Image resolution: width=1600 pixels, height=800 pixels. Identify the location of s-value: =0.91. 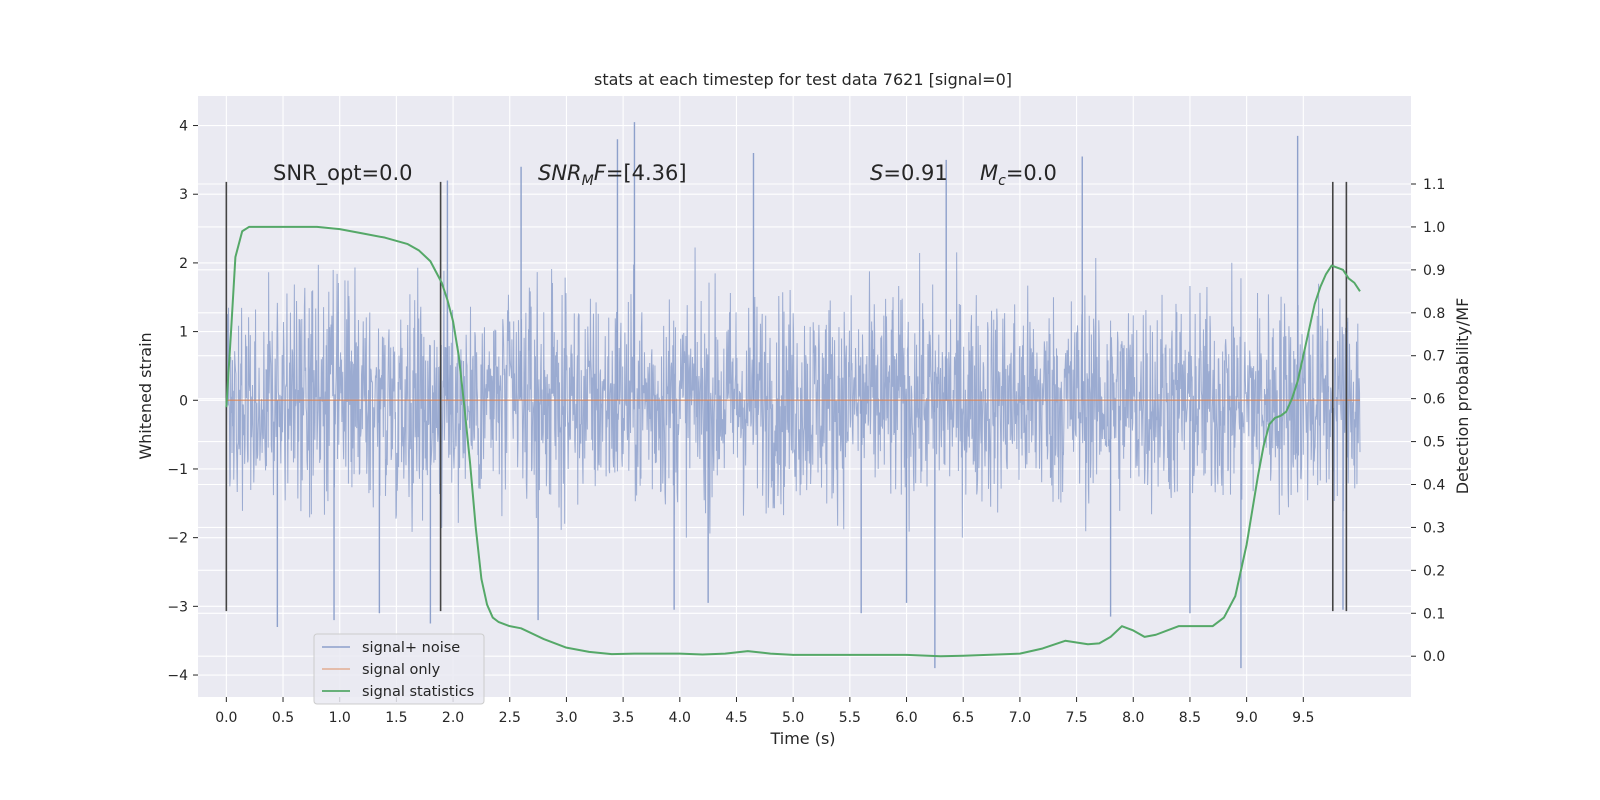
(915, 173).